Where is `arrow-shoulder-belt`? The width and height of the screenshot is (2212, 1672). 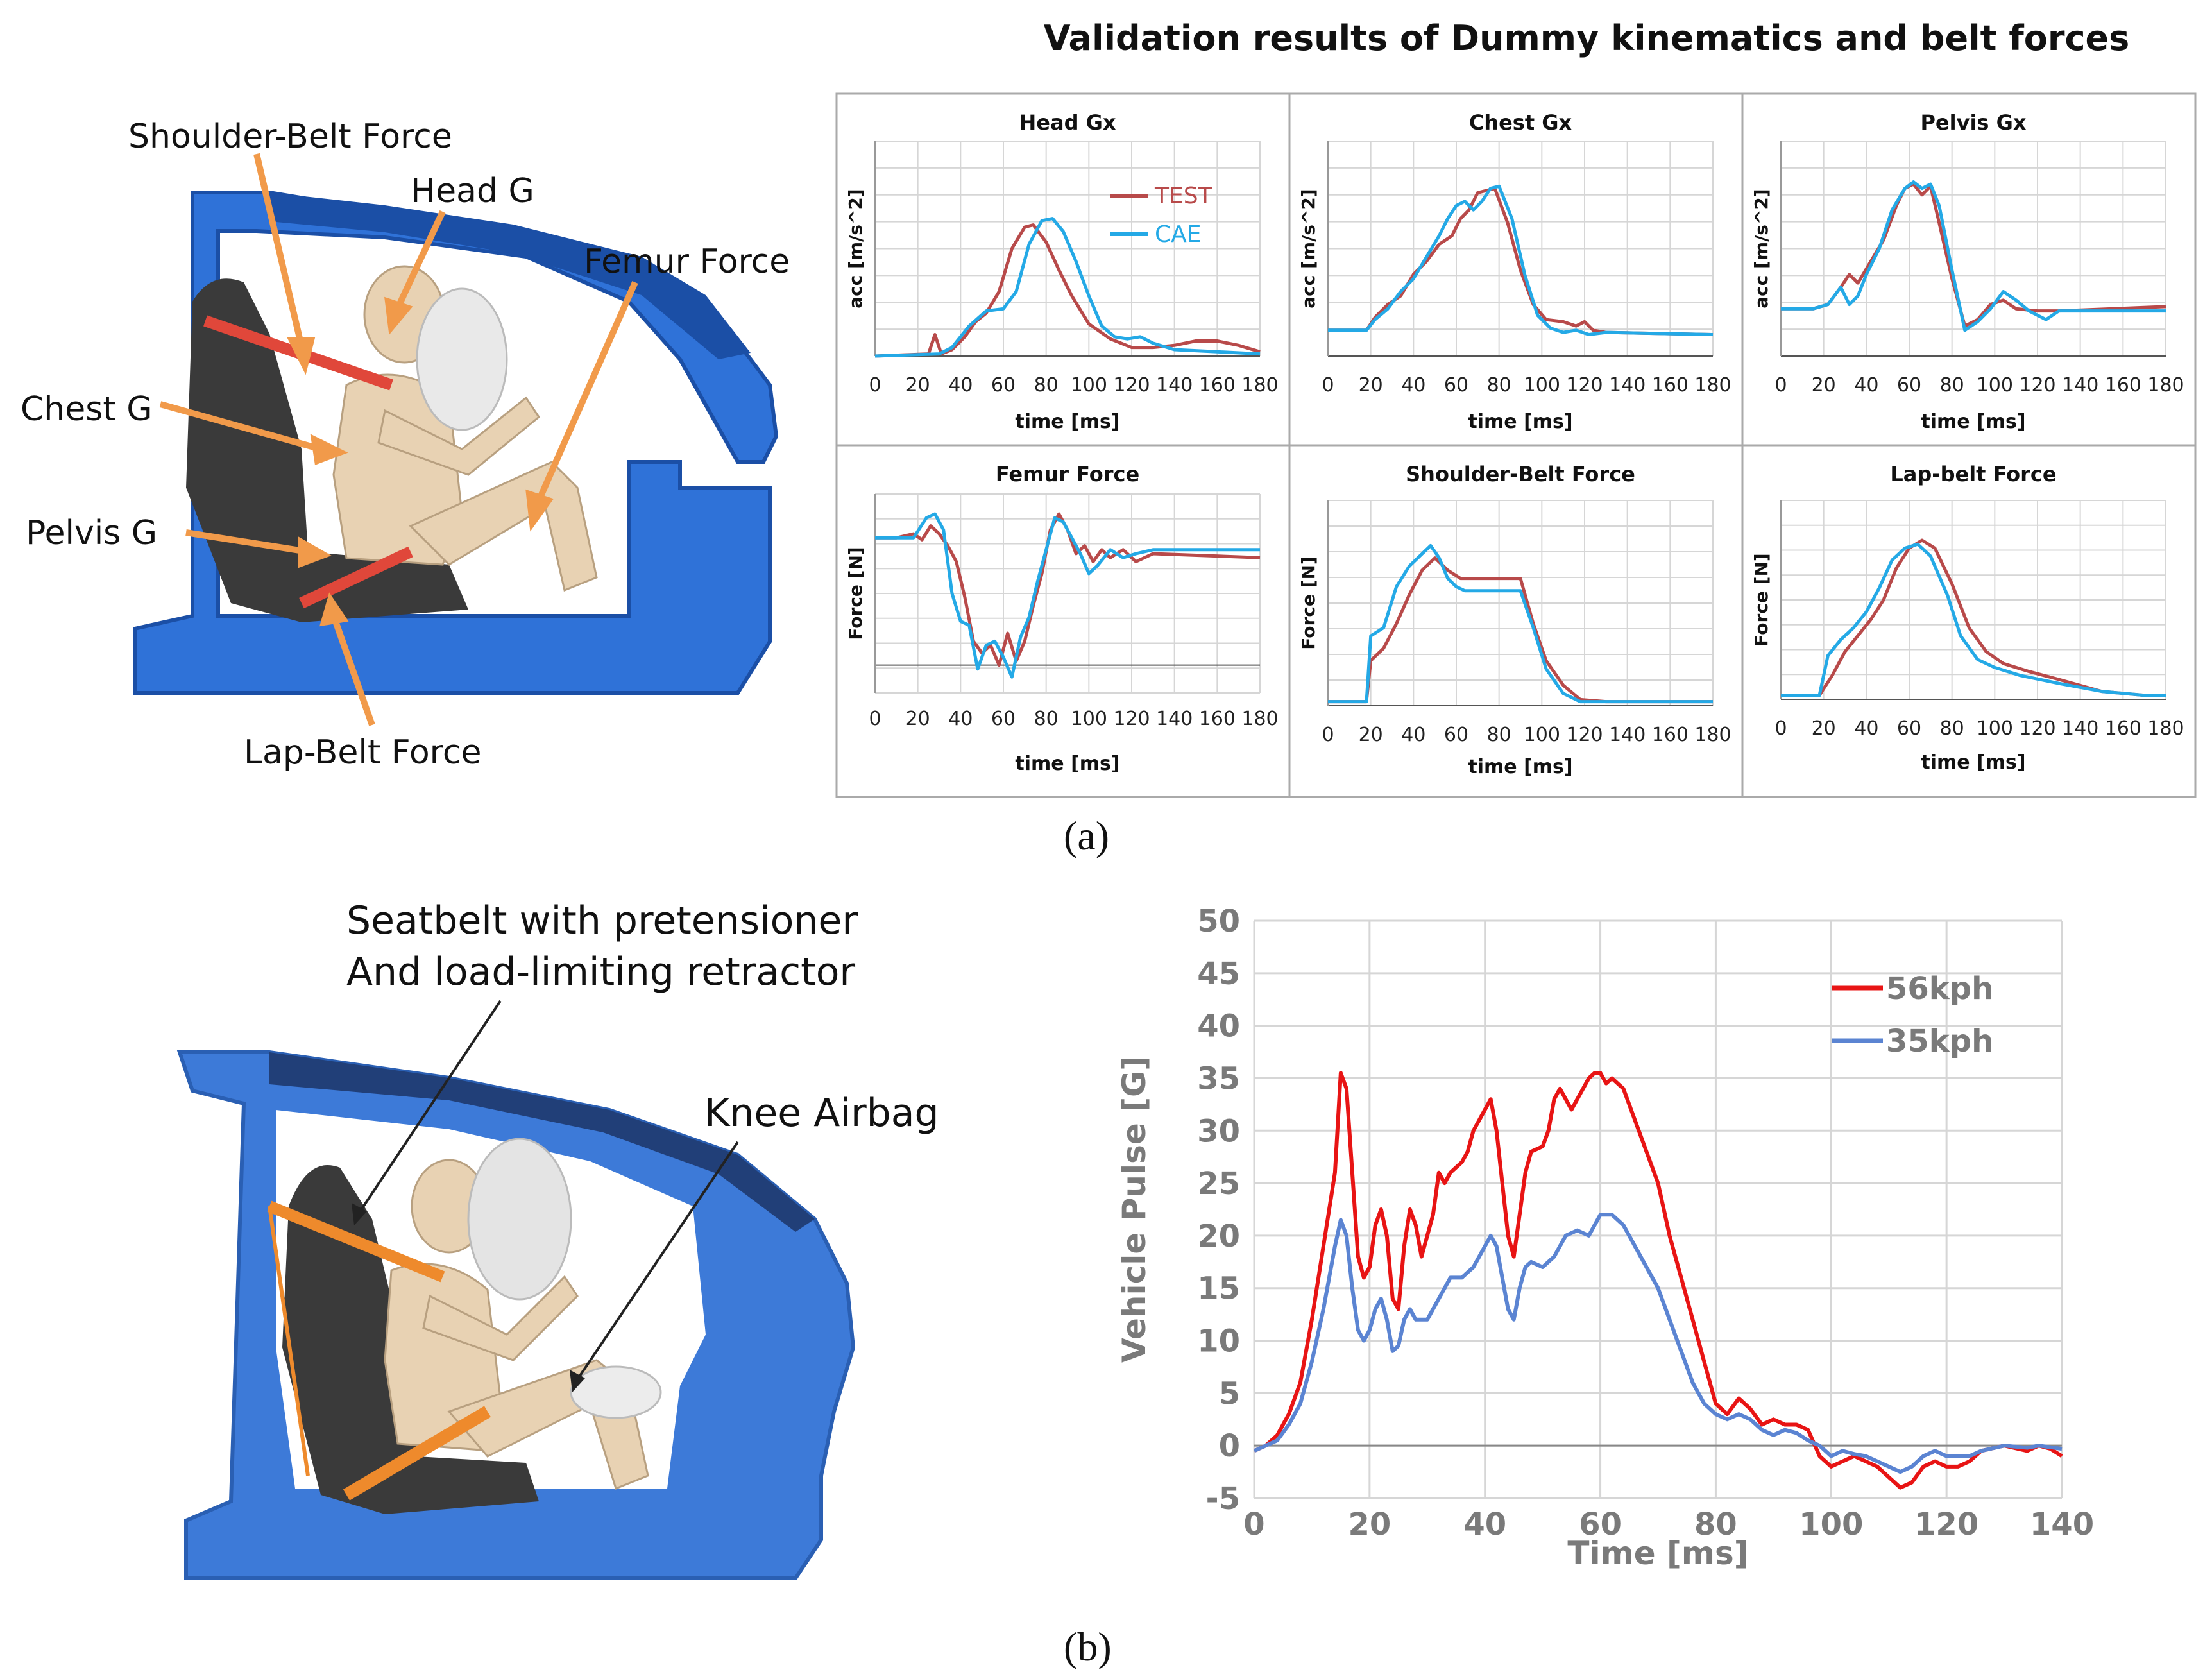 arrow-shoulder-belt is located at coordinates (279, 250).